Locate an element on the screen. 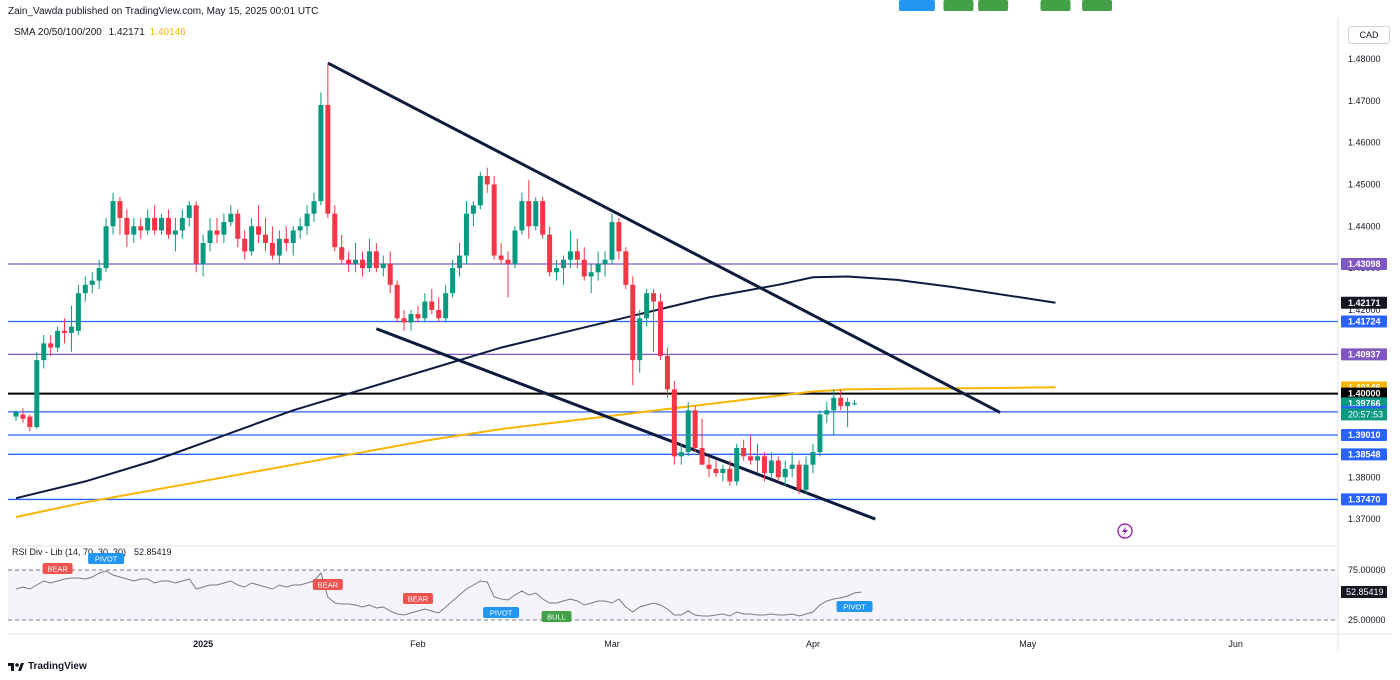 This screenshot has height=680, width=1400. price-tick-label: 1.42000 is located at coordinates (1364, 310).